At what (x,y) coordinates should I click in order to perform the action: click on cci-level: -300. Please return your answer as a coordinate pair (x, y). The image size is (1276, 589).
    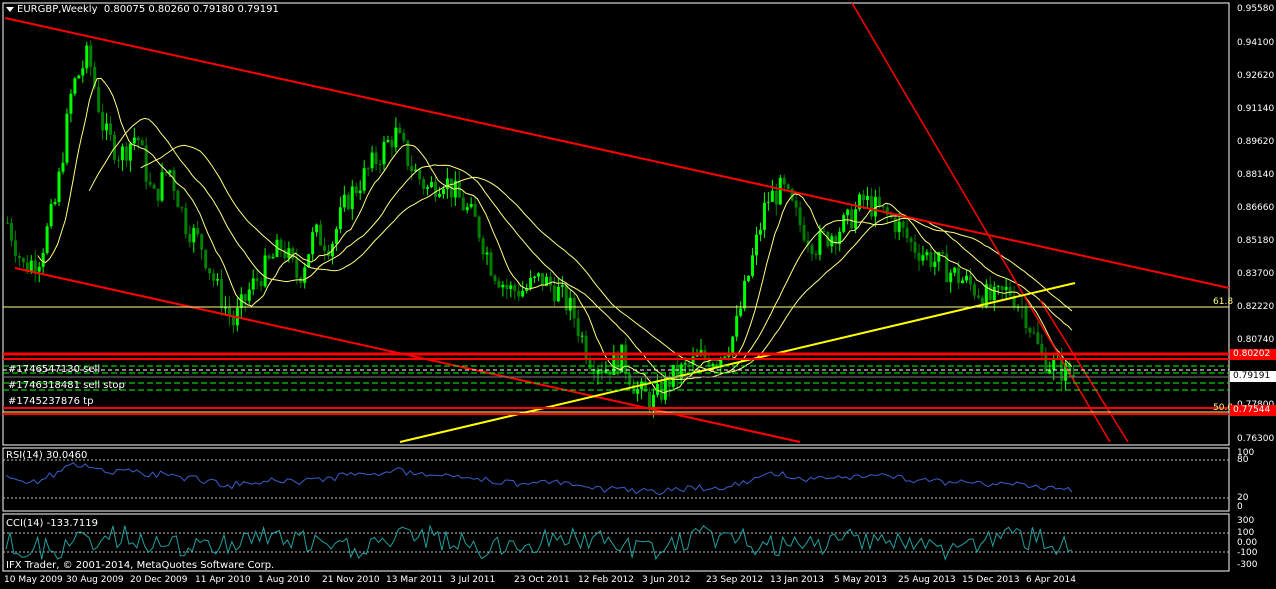
    Looking at the image, I should click on (1247, 565).